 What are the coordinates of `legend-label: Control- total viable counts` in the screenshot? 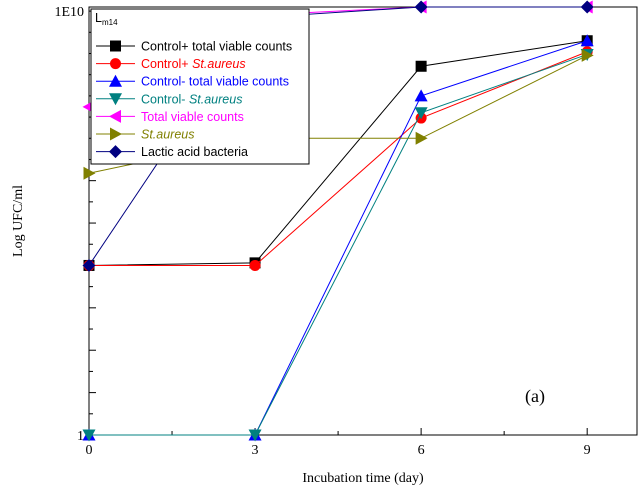 It's located at (215, 82).